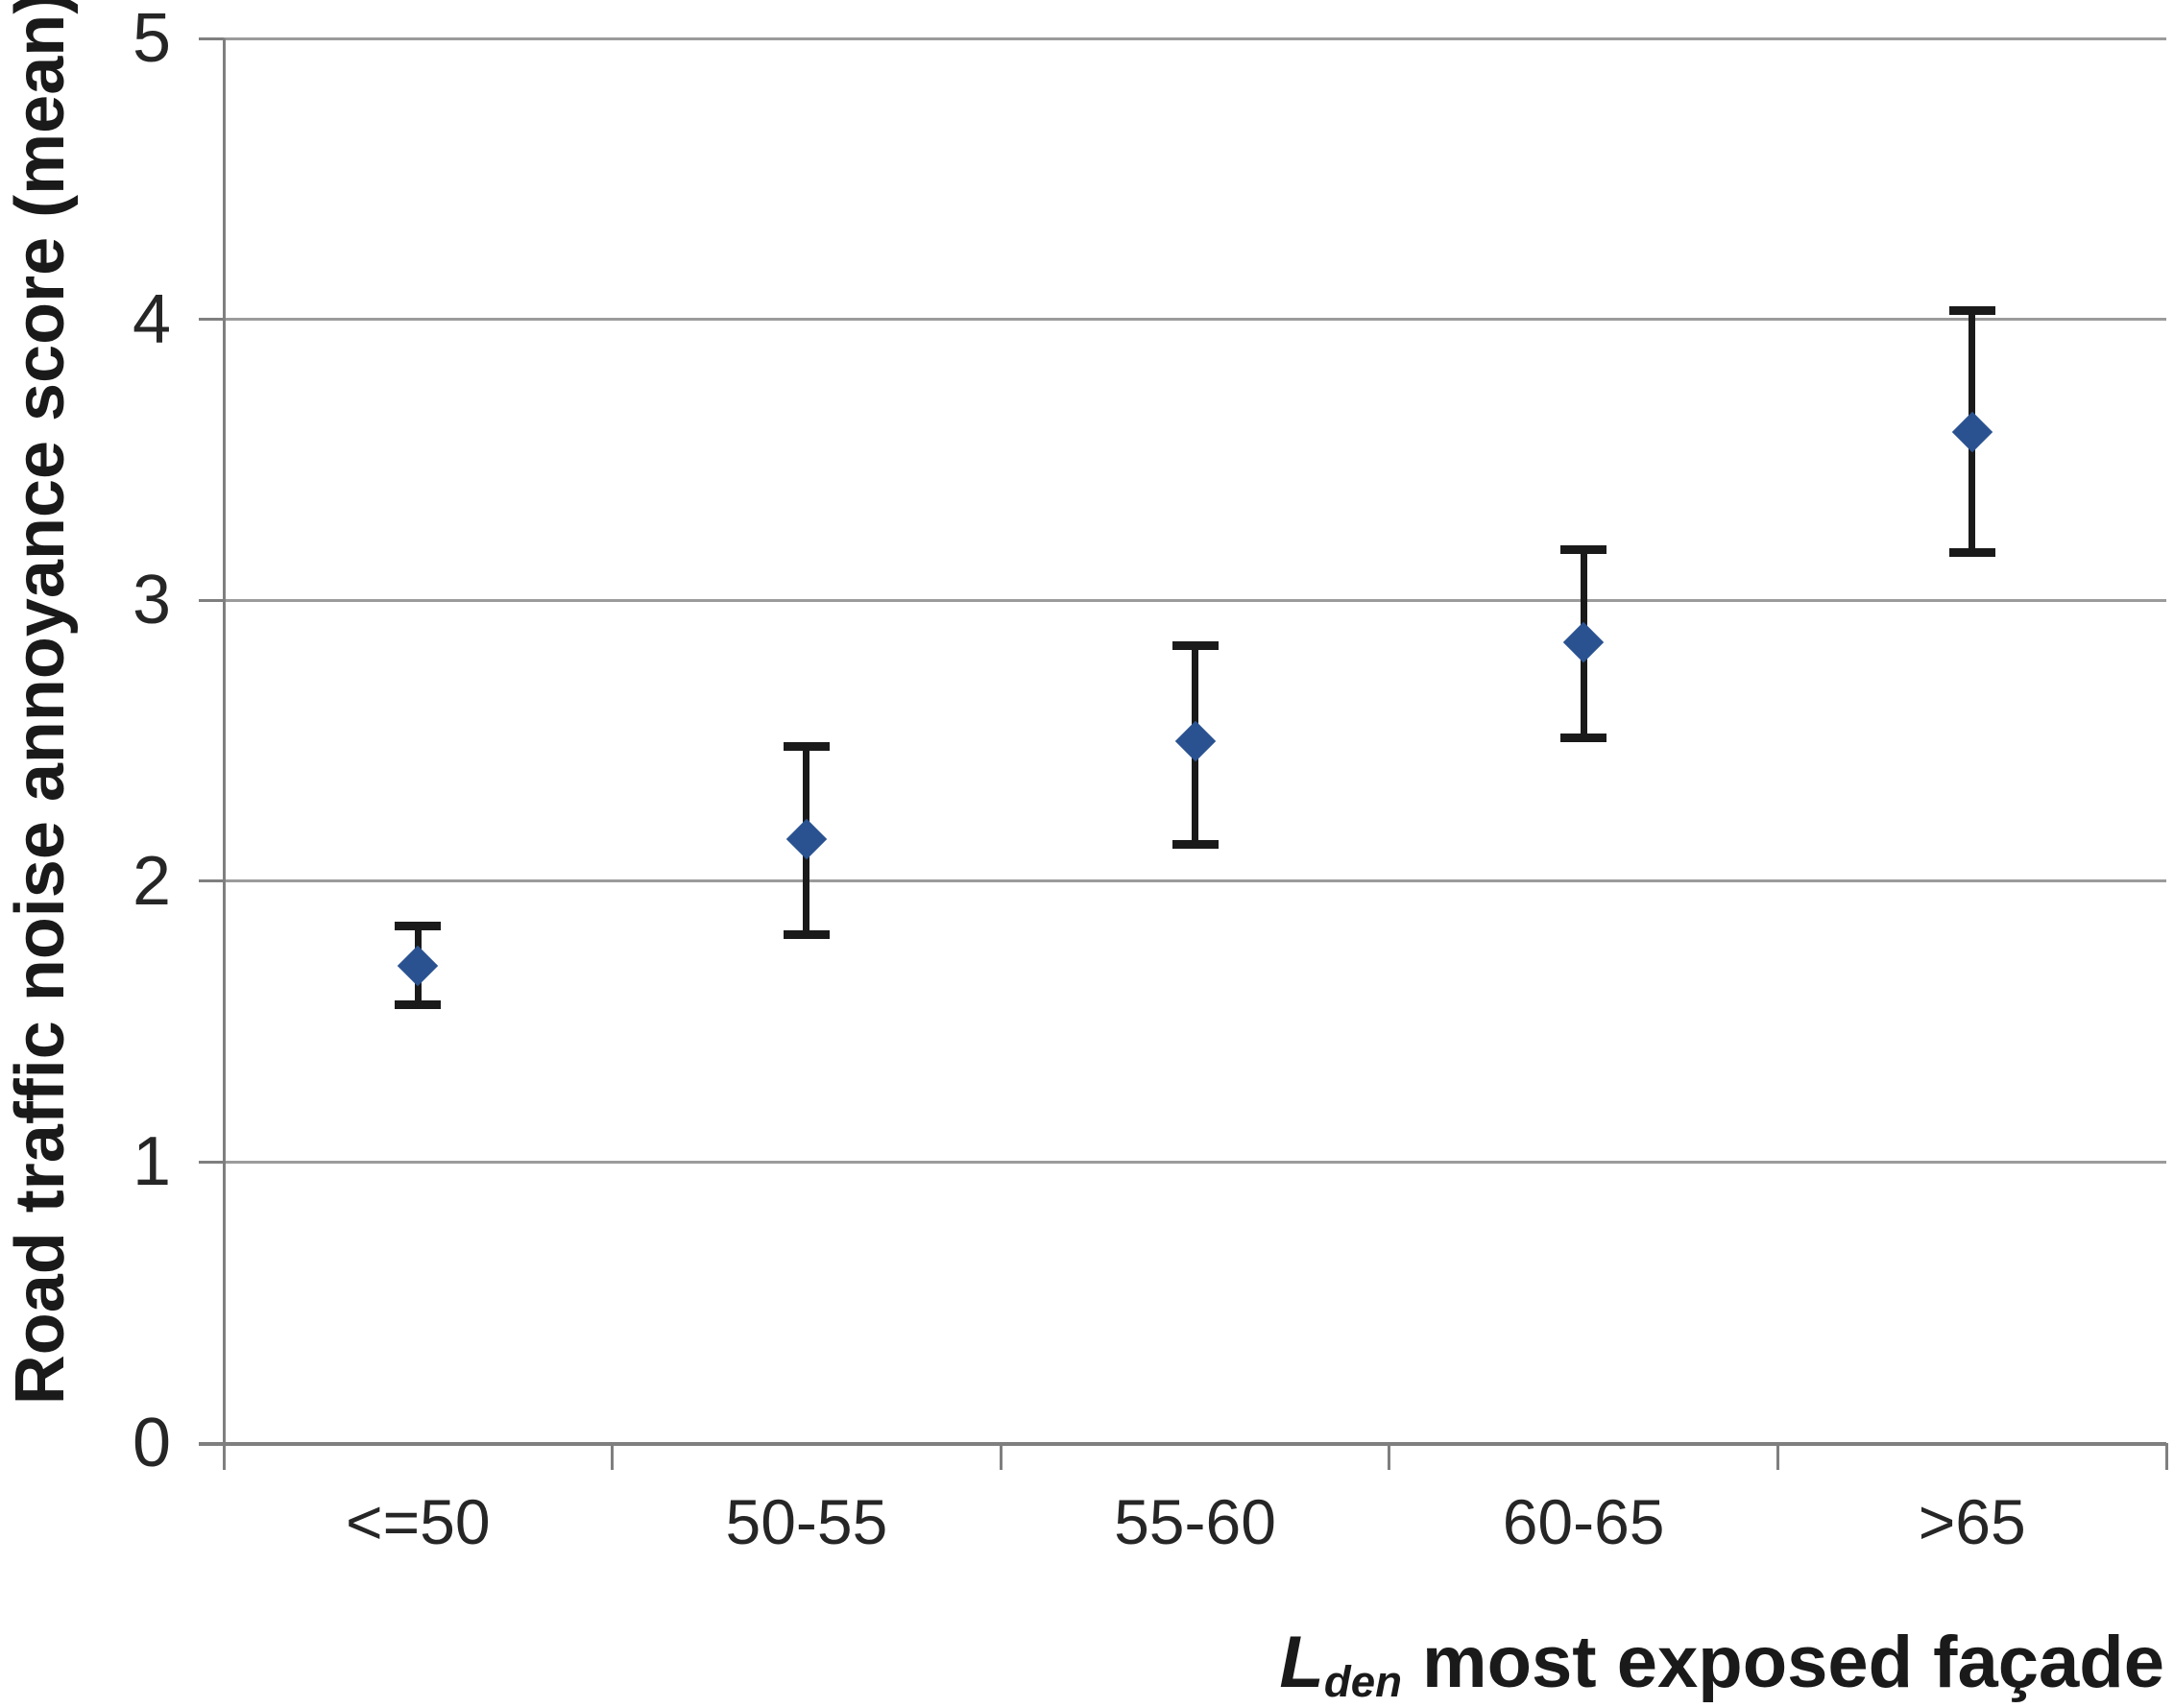 This screenshot has height=1708, width=2174. I want to click on lden-subscript: den, so click(1362, 1682).